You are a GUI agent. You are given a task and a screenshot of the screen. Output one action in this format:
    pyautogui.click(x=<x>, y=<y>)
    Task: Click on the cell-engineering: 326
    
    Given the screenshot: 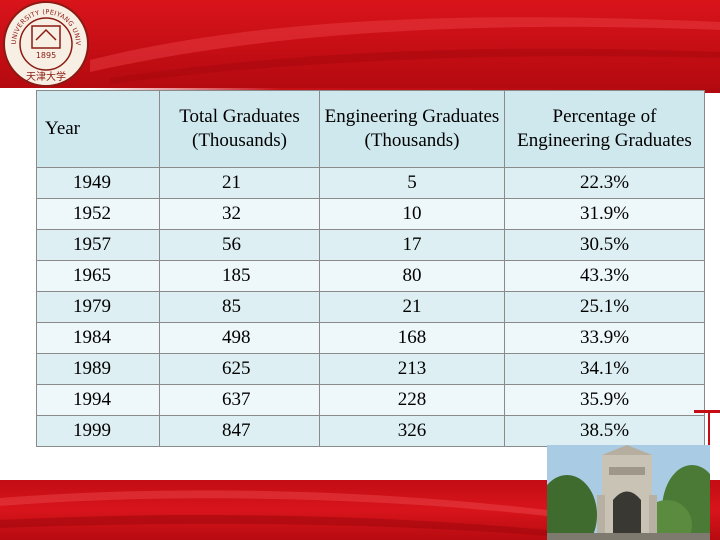 What is the action you would take?
    pyautogui.click(x=412, y=431)
    